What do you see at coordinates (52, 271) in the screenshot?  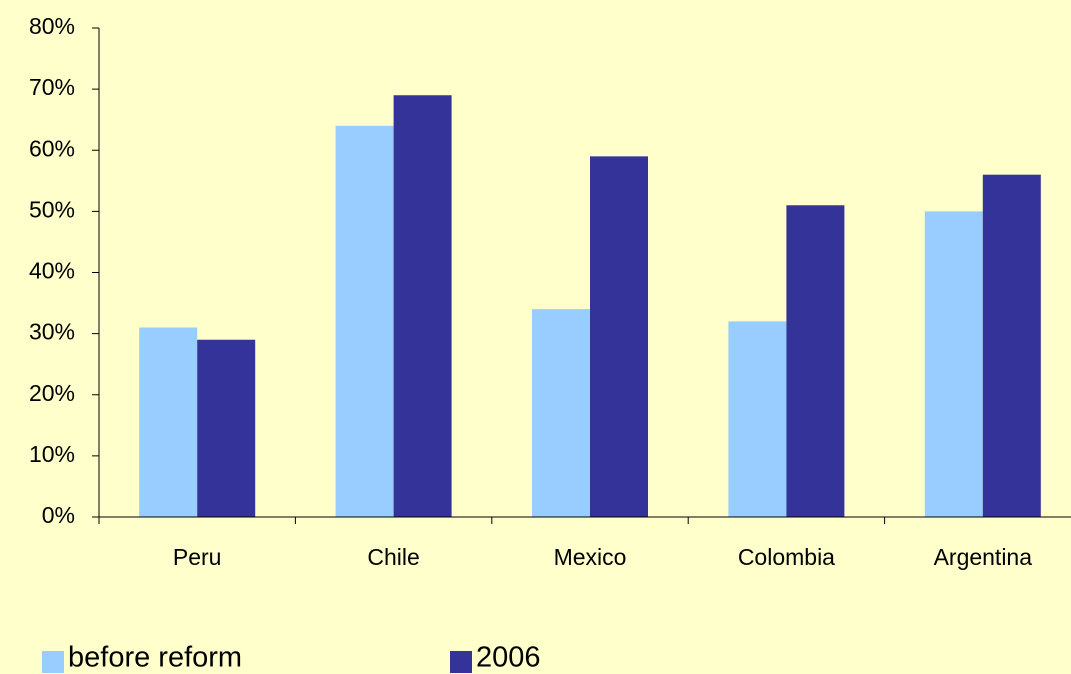 I see `y-tick-label: 40%` at bounding box center [52, 271].